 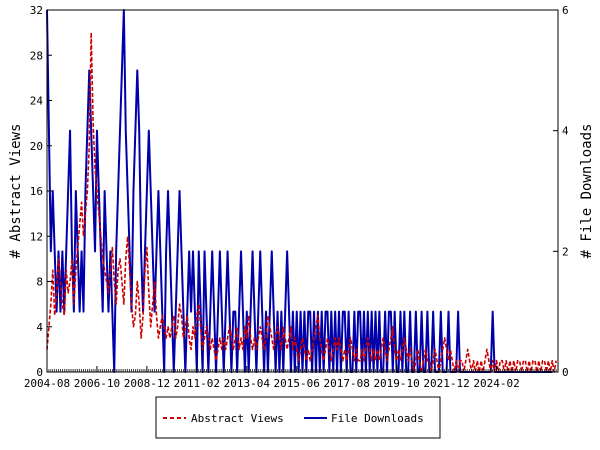 I want to click on x-tick-label: 2024-02, so click(x=496, y=383).